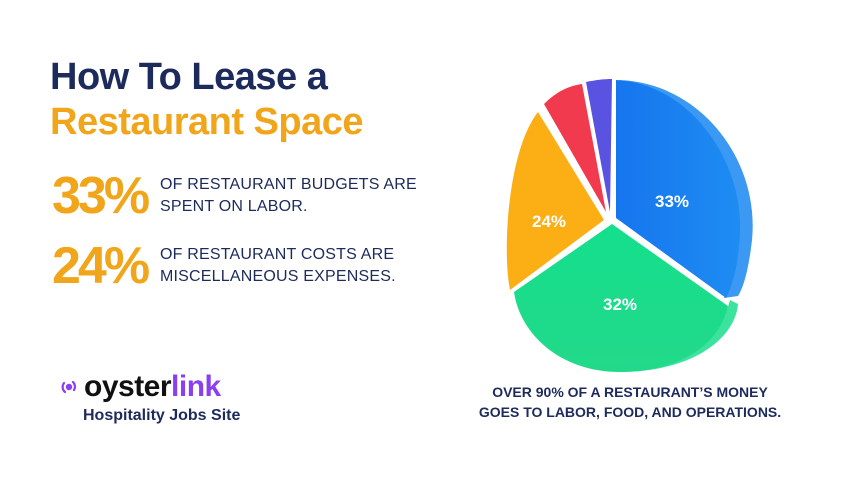 Image resolution: width=850 pixels, height=478 pixels. Describe the element at coordinates (234, 206) in the screenshot. I see `stat-line-2: SPENT ON LABOR.` at that location.